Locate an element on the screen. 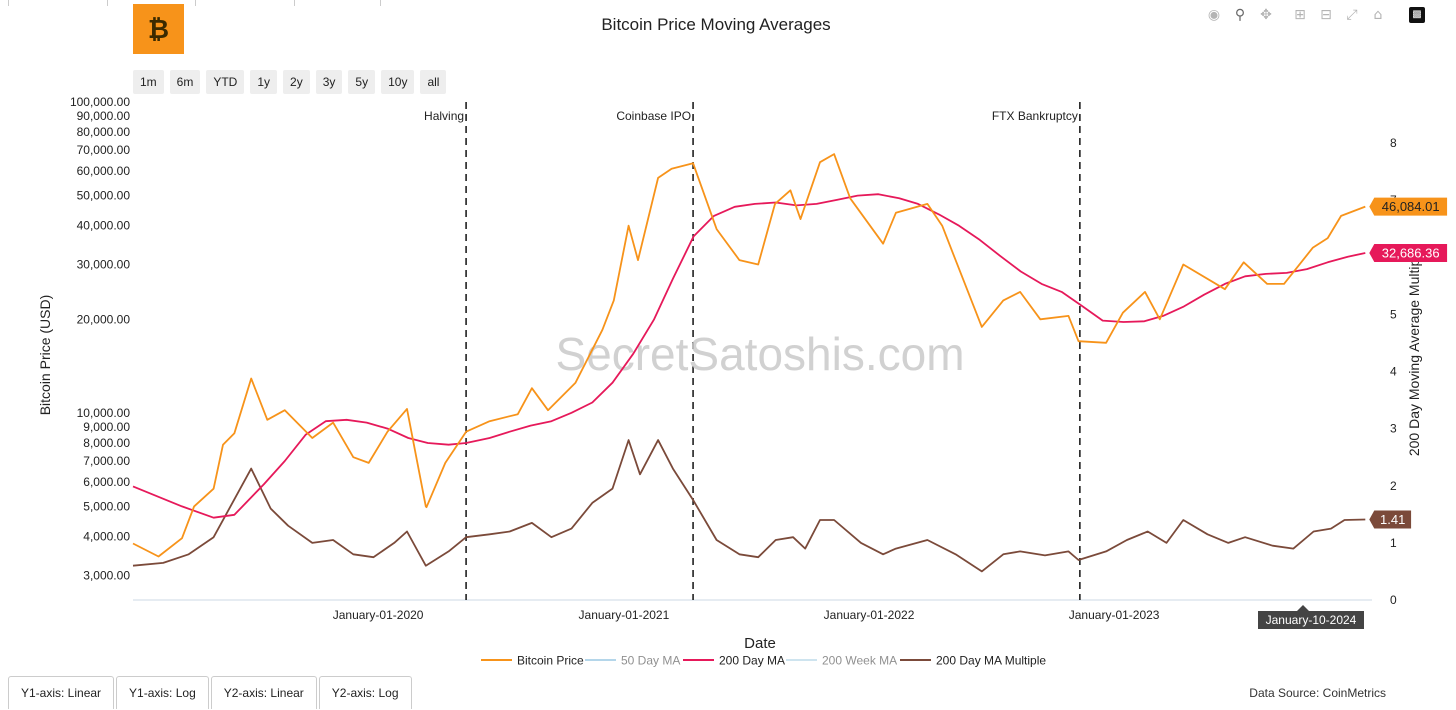 Image resolution: width=1456 pixels, height=710 pixels. range-button-1m: 1m is located at coordinates (148, 82).